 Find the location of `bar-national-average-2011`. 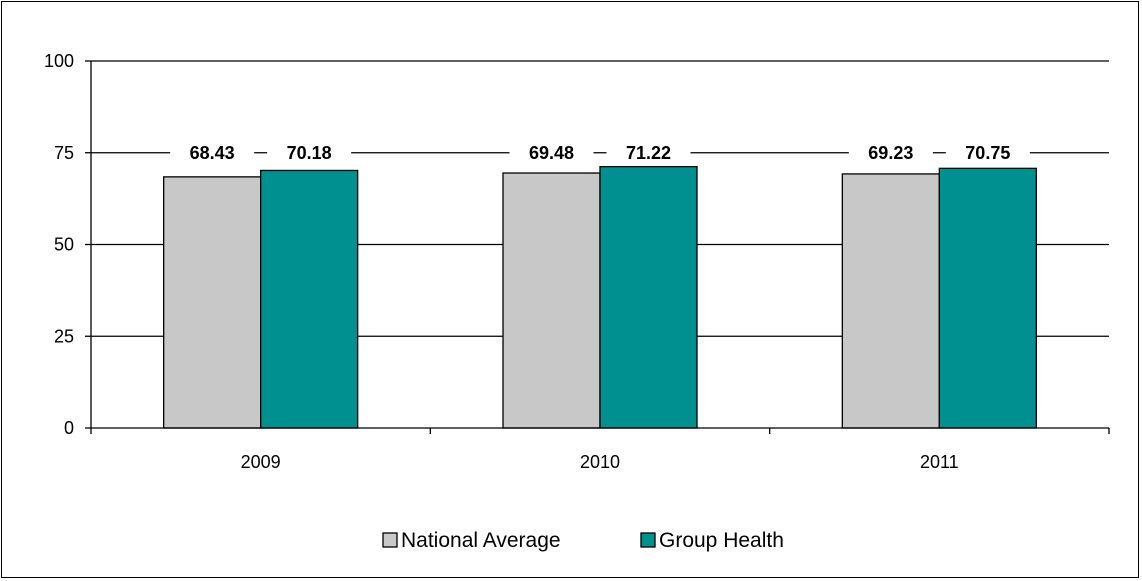

bar-national-average-2011 is located at coordinates (890, 301).